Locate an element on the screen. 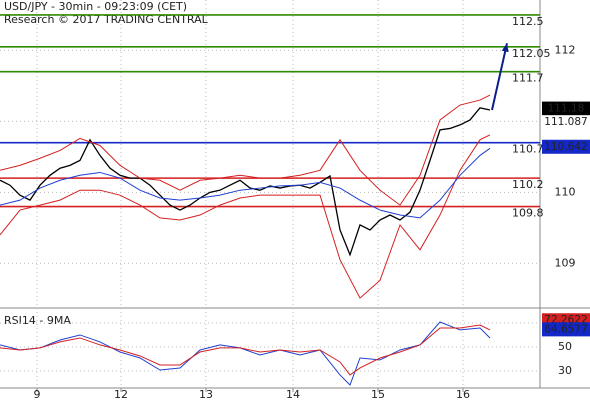 This screenshot has width=590, height=400. forecast-arrow is located at coordinates (499, 77).